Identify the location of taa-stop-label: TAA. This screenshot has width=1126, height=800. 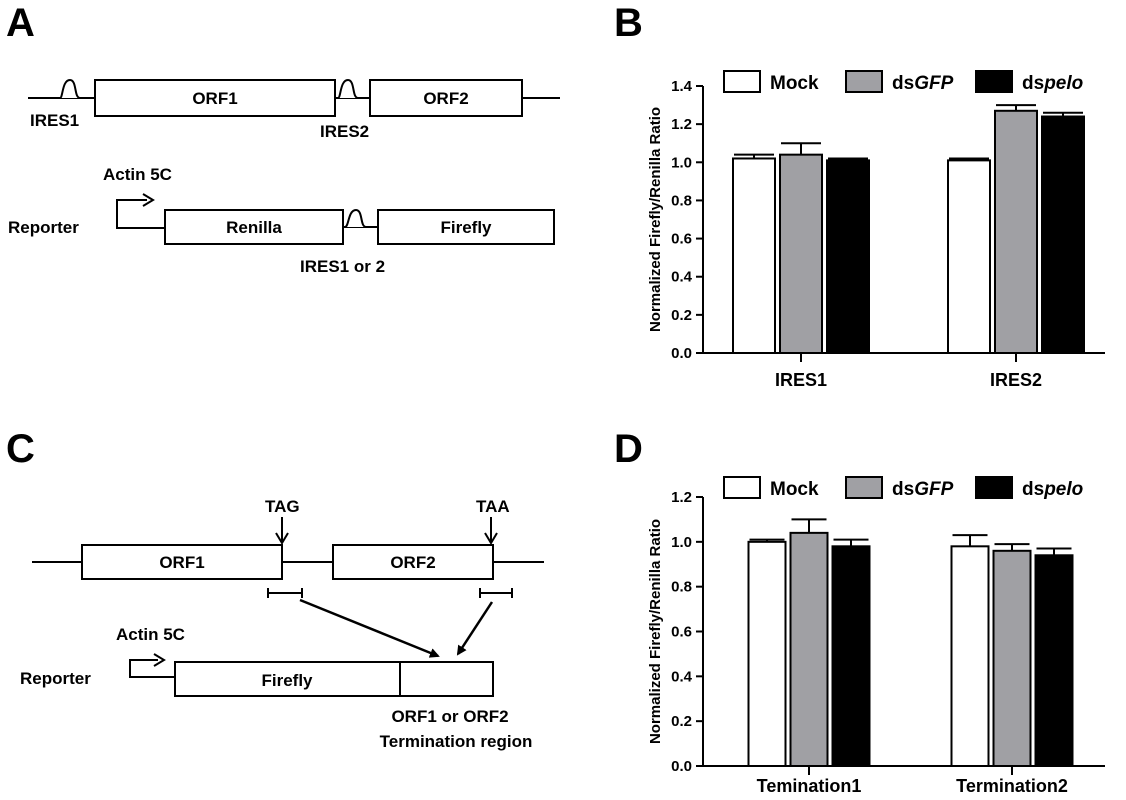
(493, 506).